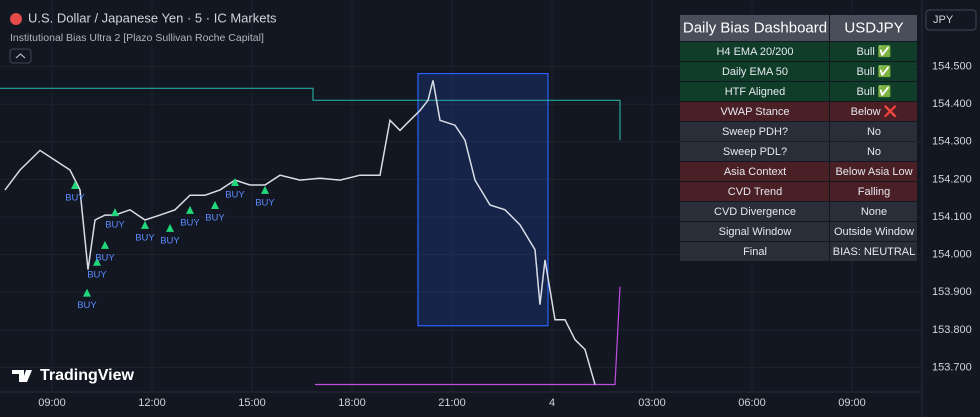 This screenshot has height=417, width=980. What do you see at coordinates (755, 92) in the screenshot?
I see `dashboard-label: HTF Aligned` at bounding box center [755, 92].